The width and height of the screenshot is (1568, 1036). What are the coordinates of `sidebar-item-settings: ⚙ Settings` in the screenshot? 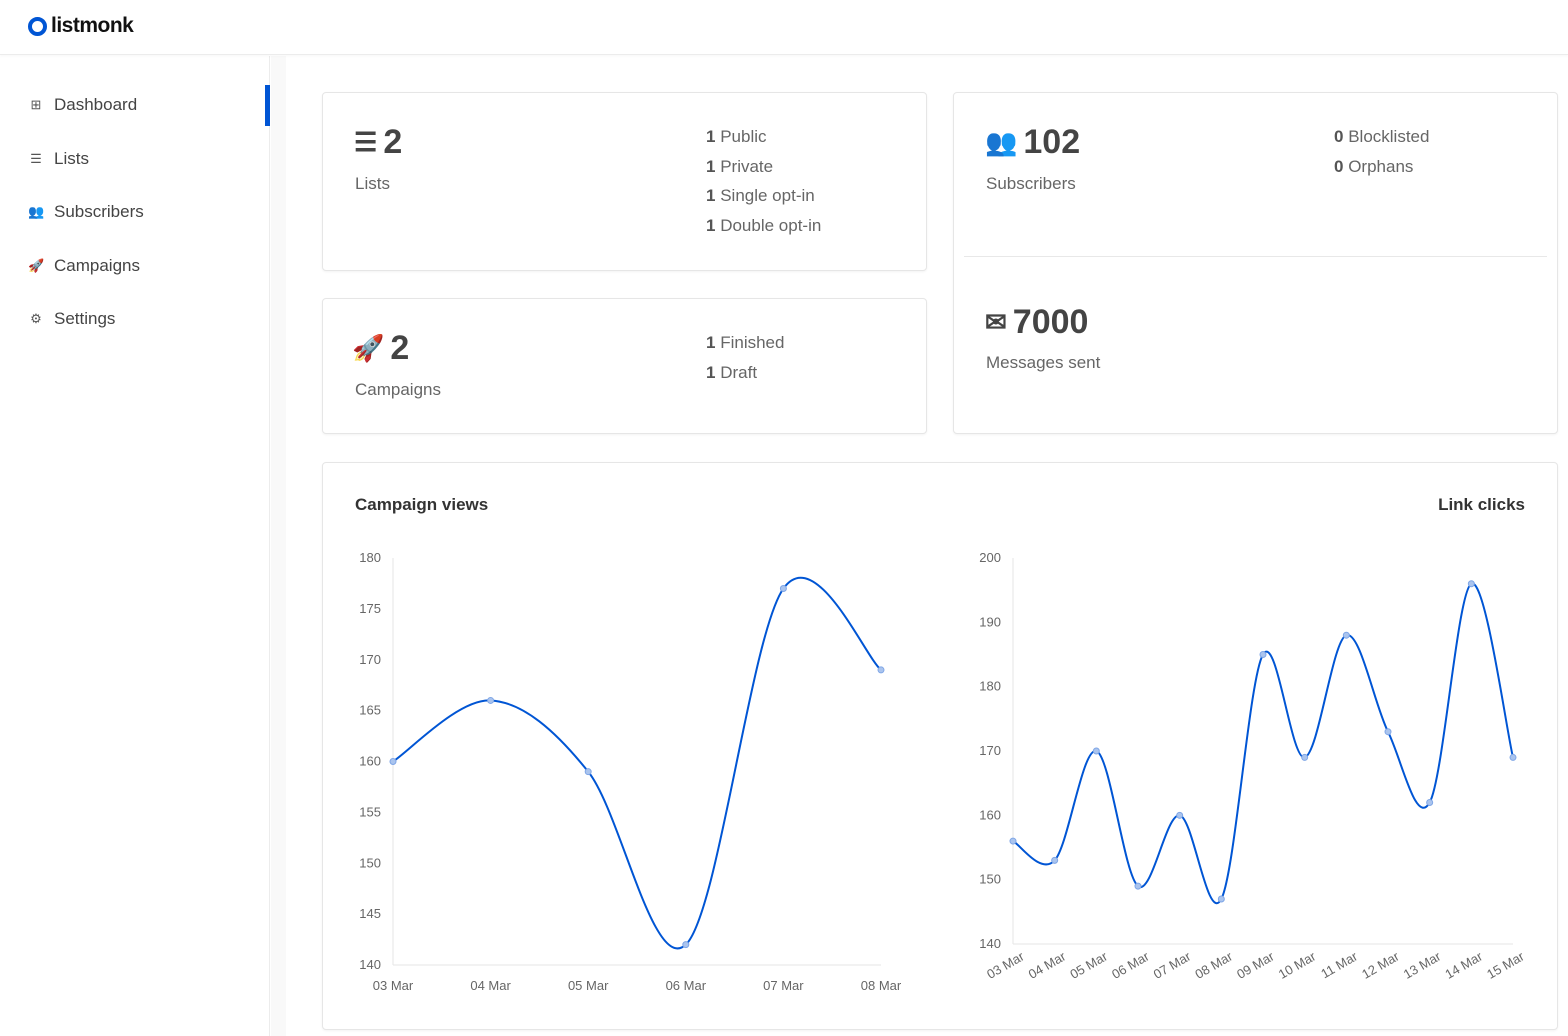 It's located at (71, 319).